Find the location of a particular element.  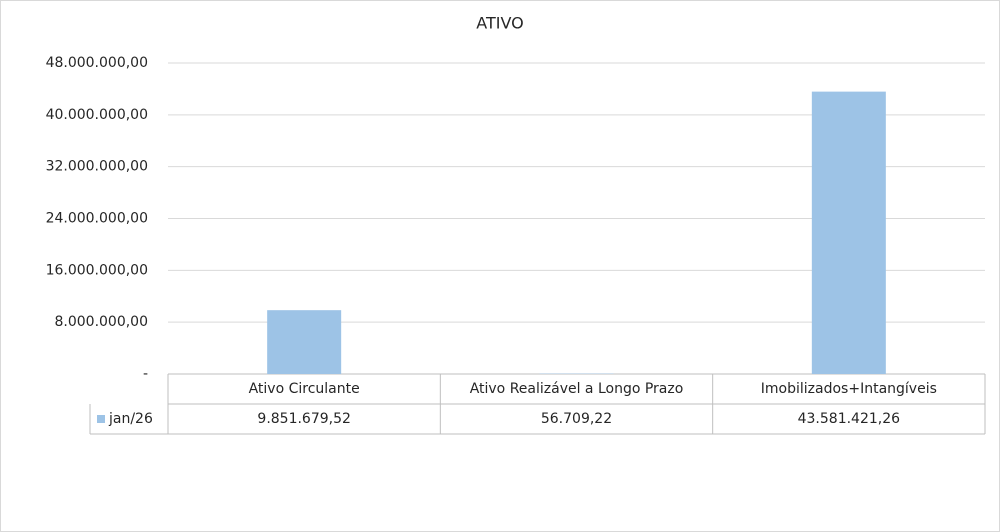

legend-swatch is located at coordinates (101, 419).